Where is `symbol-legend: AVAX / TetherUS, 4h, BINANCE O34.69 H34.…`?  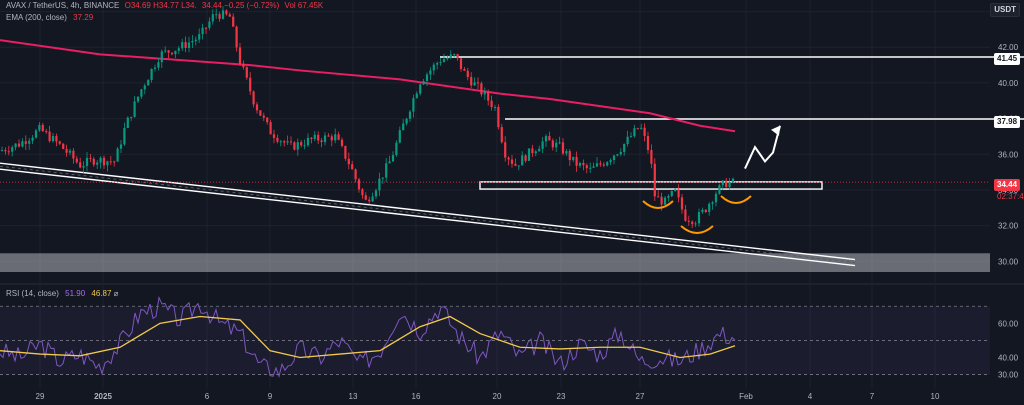 symbol-legend: AVAX / TetherUS, 4h, BINANCE O34.69 H34.… is located at coordinates (164, 5).